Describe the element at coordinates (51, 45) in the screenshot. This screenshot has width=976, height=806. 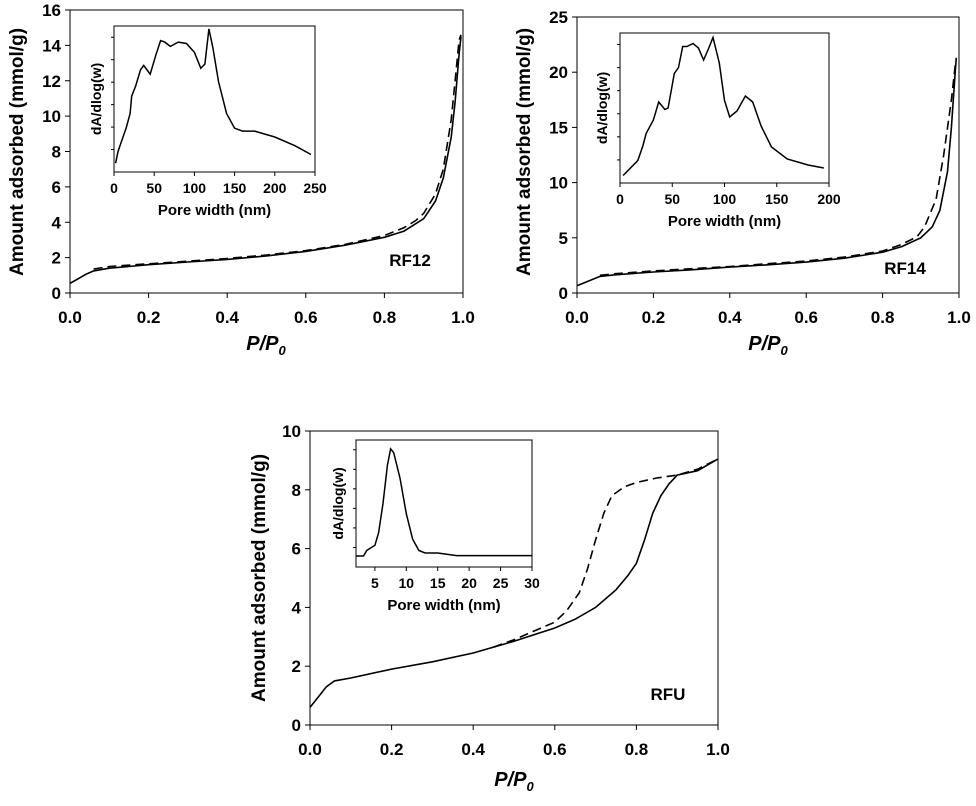
I see `y-tick-label: 14` at that location.